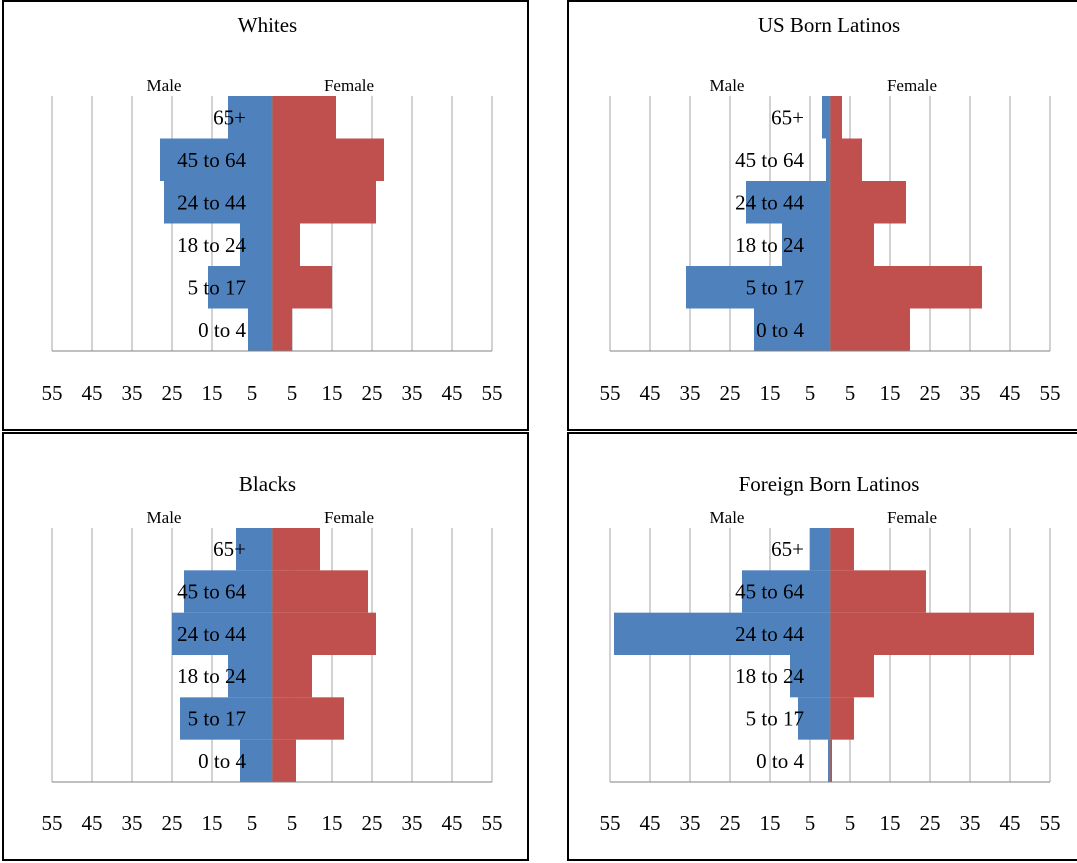  I want to click on chart-title: Foreign Born Latinos, so click(829, 484).